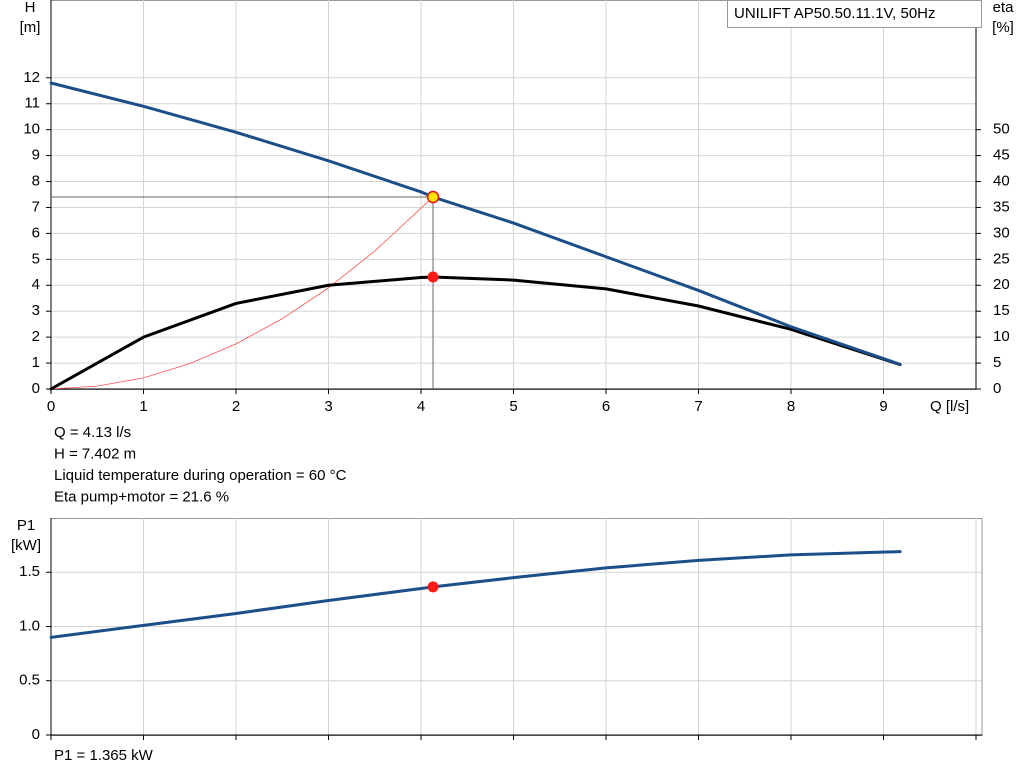 This screenshot has width=1024, height=781. I want to click on y2-tick-label: 35, so click(1001, 206).